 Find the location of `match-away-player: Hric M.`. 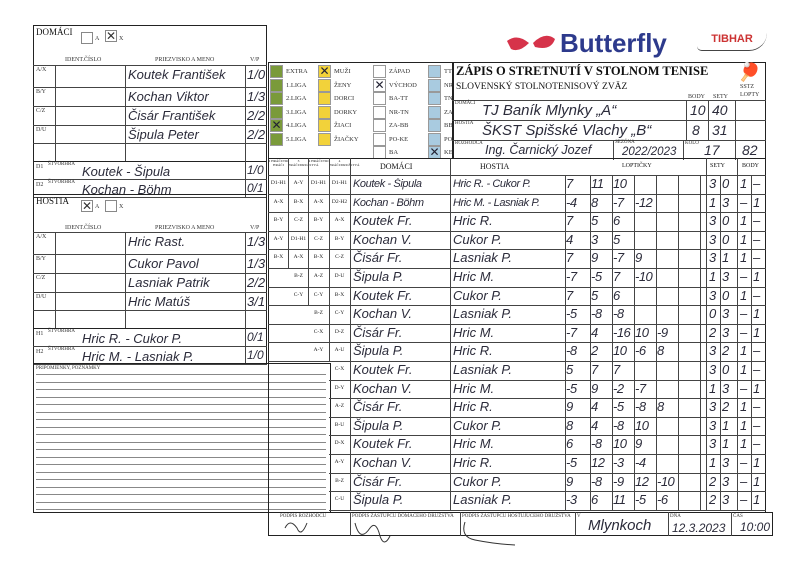

match-away-player: Hric M. is located at coordinates (474, 444).